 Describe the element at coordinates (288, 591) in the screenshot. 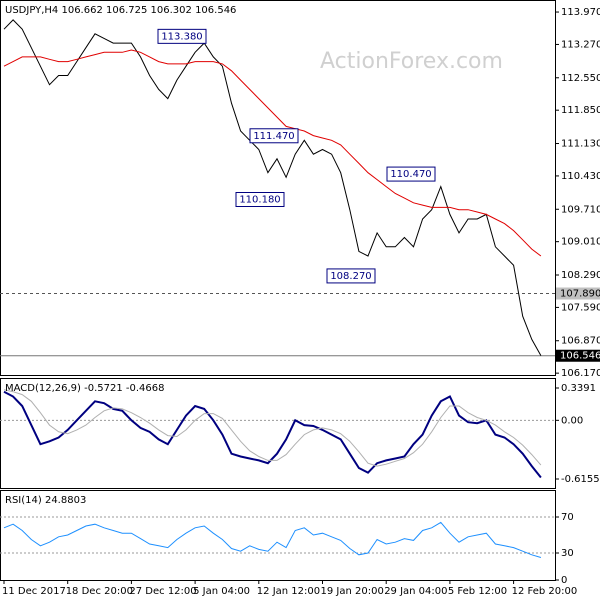

I see `x-tick-label: 12 Jan 12:00` at that location.